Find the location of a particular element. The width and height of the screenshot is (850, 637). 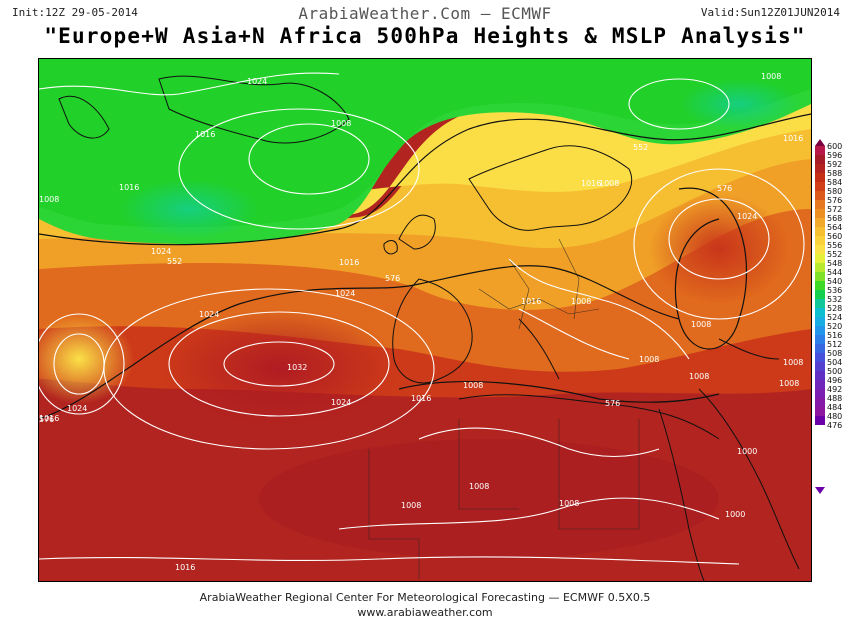

colorbar-label: 544 is located at coordinates (835, 272).